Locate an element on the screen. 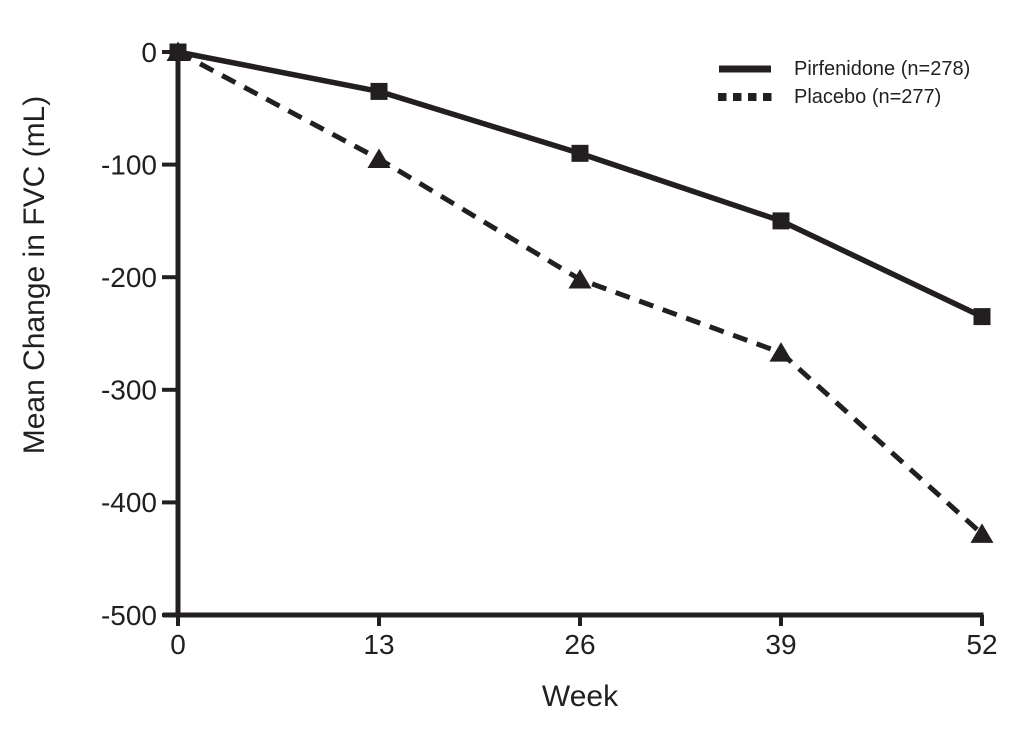  y-tick-label: -300 is located at coordinates (129, 390).